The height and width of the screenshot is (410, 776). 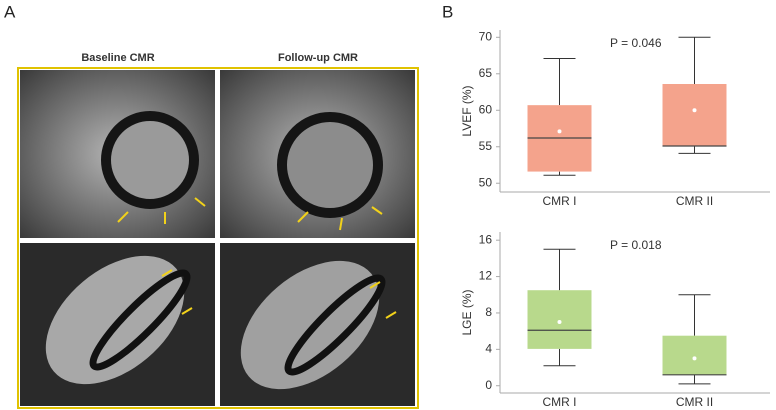 What do you see at coordinates (488, 349) in the screenshot?
I see `y-tick-label: 4` at bounding box center [488, 349].